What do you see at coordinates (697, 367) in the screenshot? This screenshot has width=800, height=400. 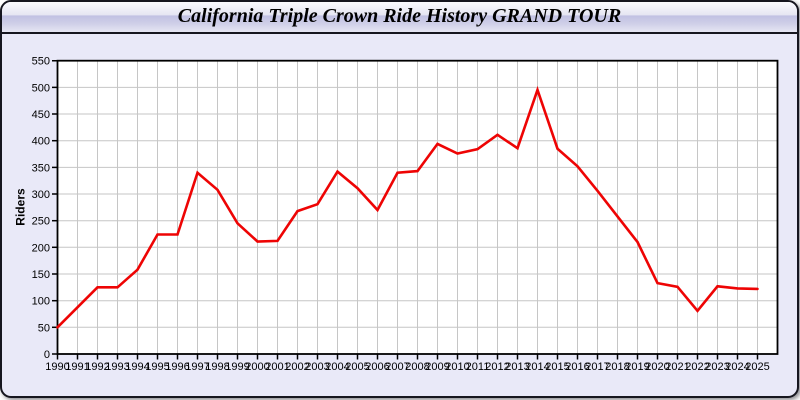 I see `svg-text: 2022` at bounding box center [697, 367].